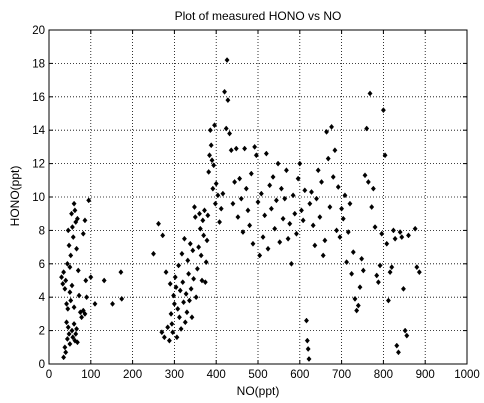  Describe the element at coordinates (90, 375) in the screenshot. I see `x-tick-label: 100` at that location.